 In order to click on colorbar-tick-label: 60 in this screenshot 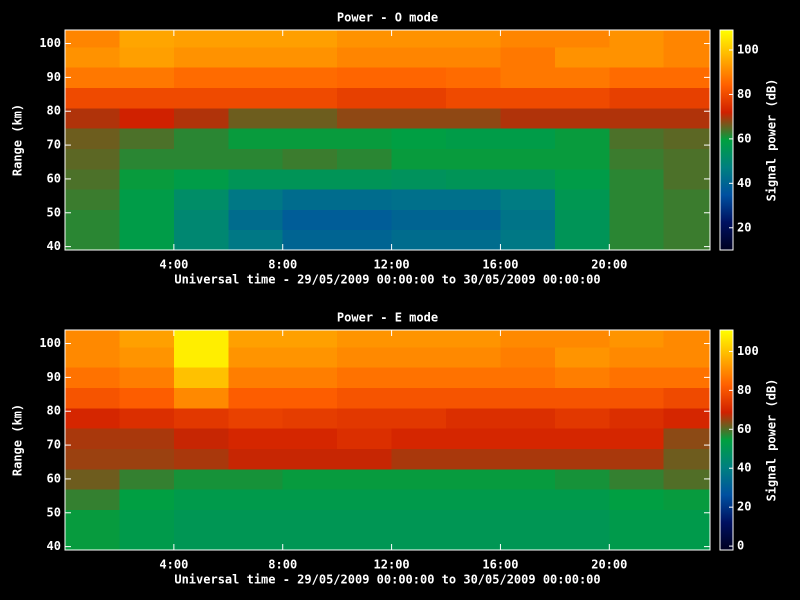, I will do `click(744, 138)`.